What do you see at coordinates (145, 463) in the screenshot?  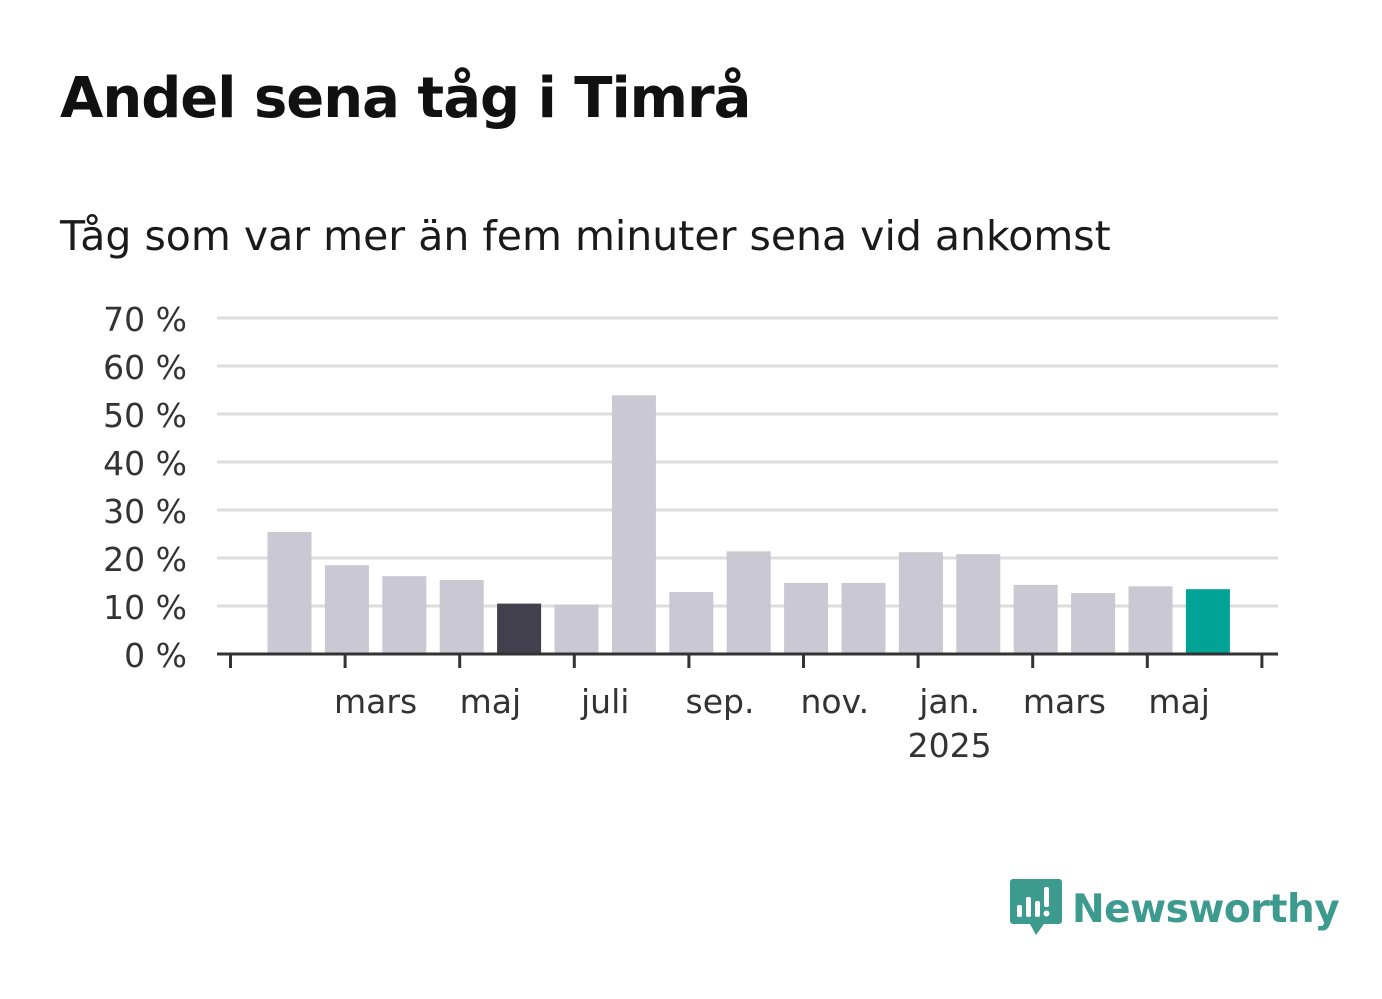 I see `y-tick-label: 40 %` at bounding box center [145, 463].